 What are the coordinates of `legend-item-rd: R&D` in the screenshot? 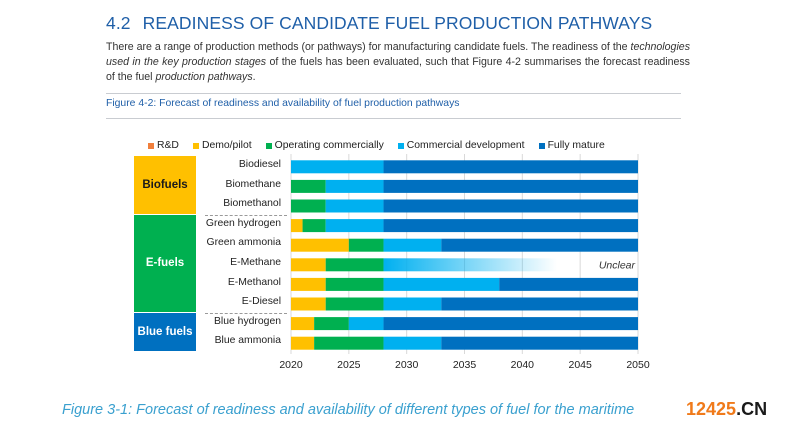 It's located at (163, 145).